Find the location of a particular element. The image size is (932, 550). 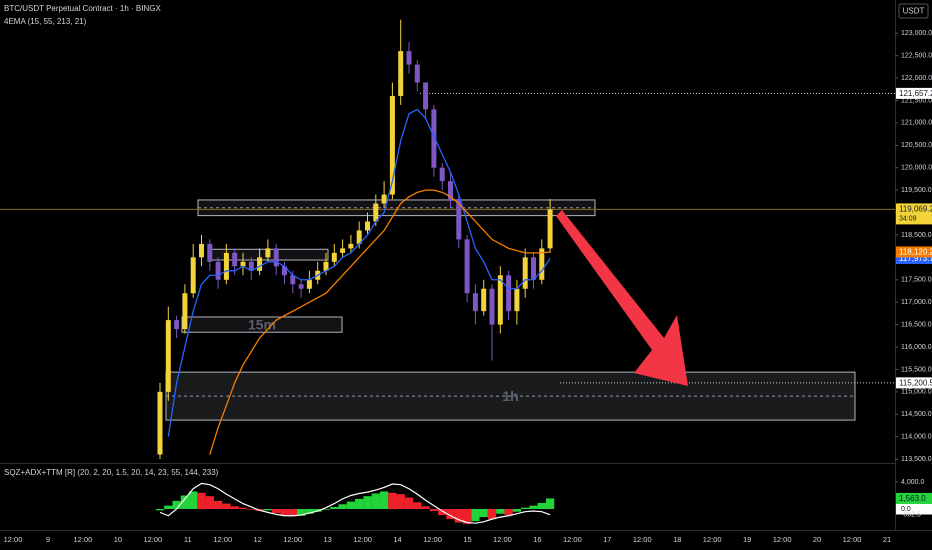

last-price-label: 119,069.2 is located at coordinates (915, 209).